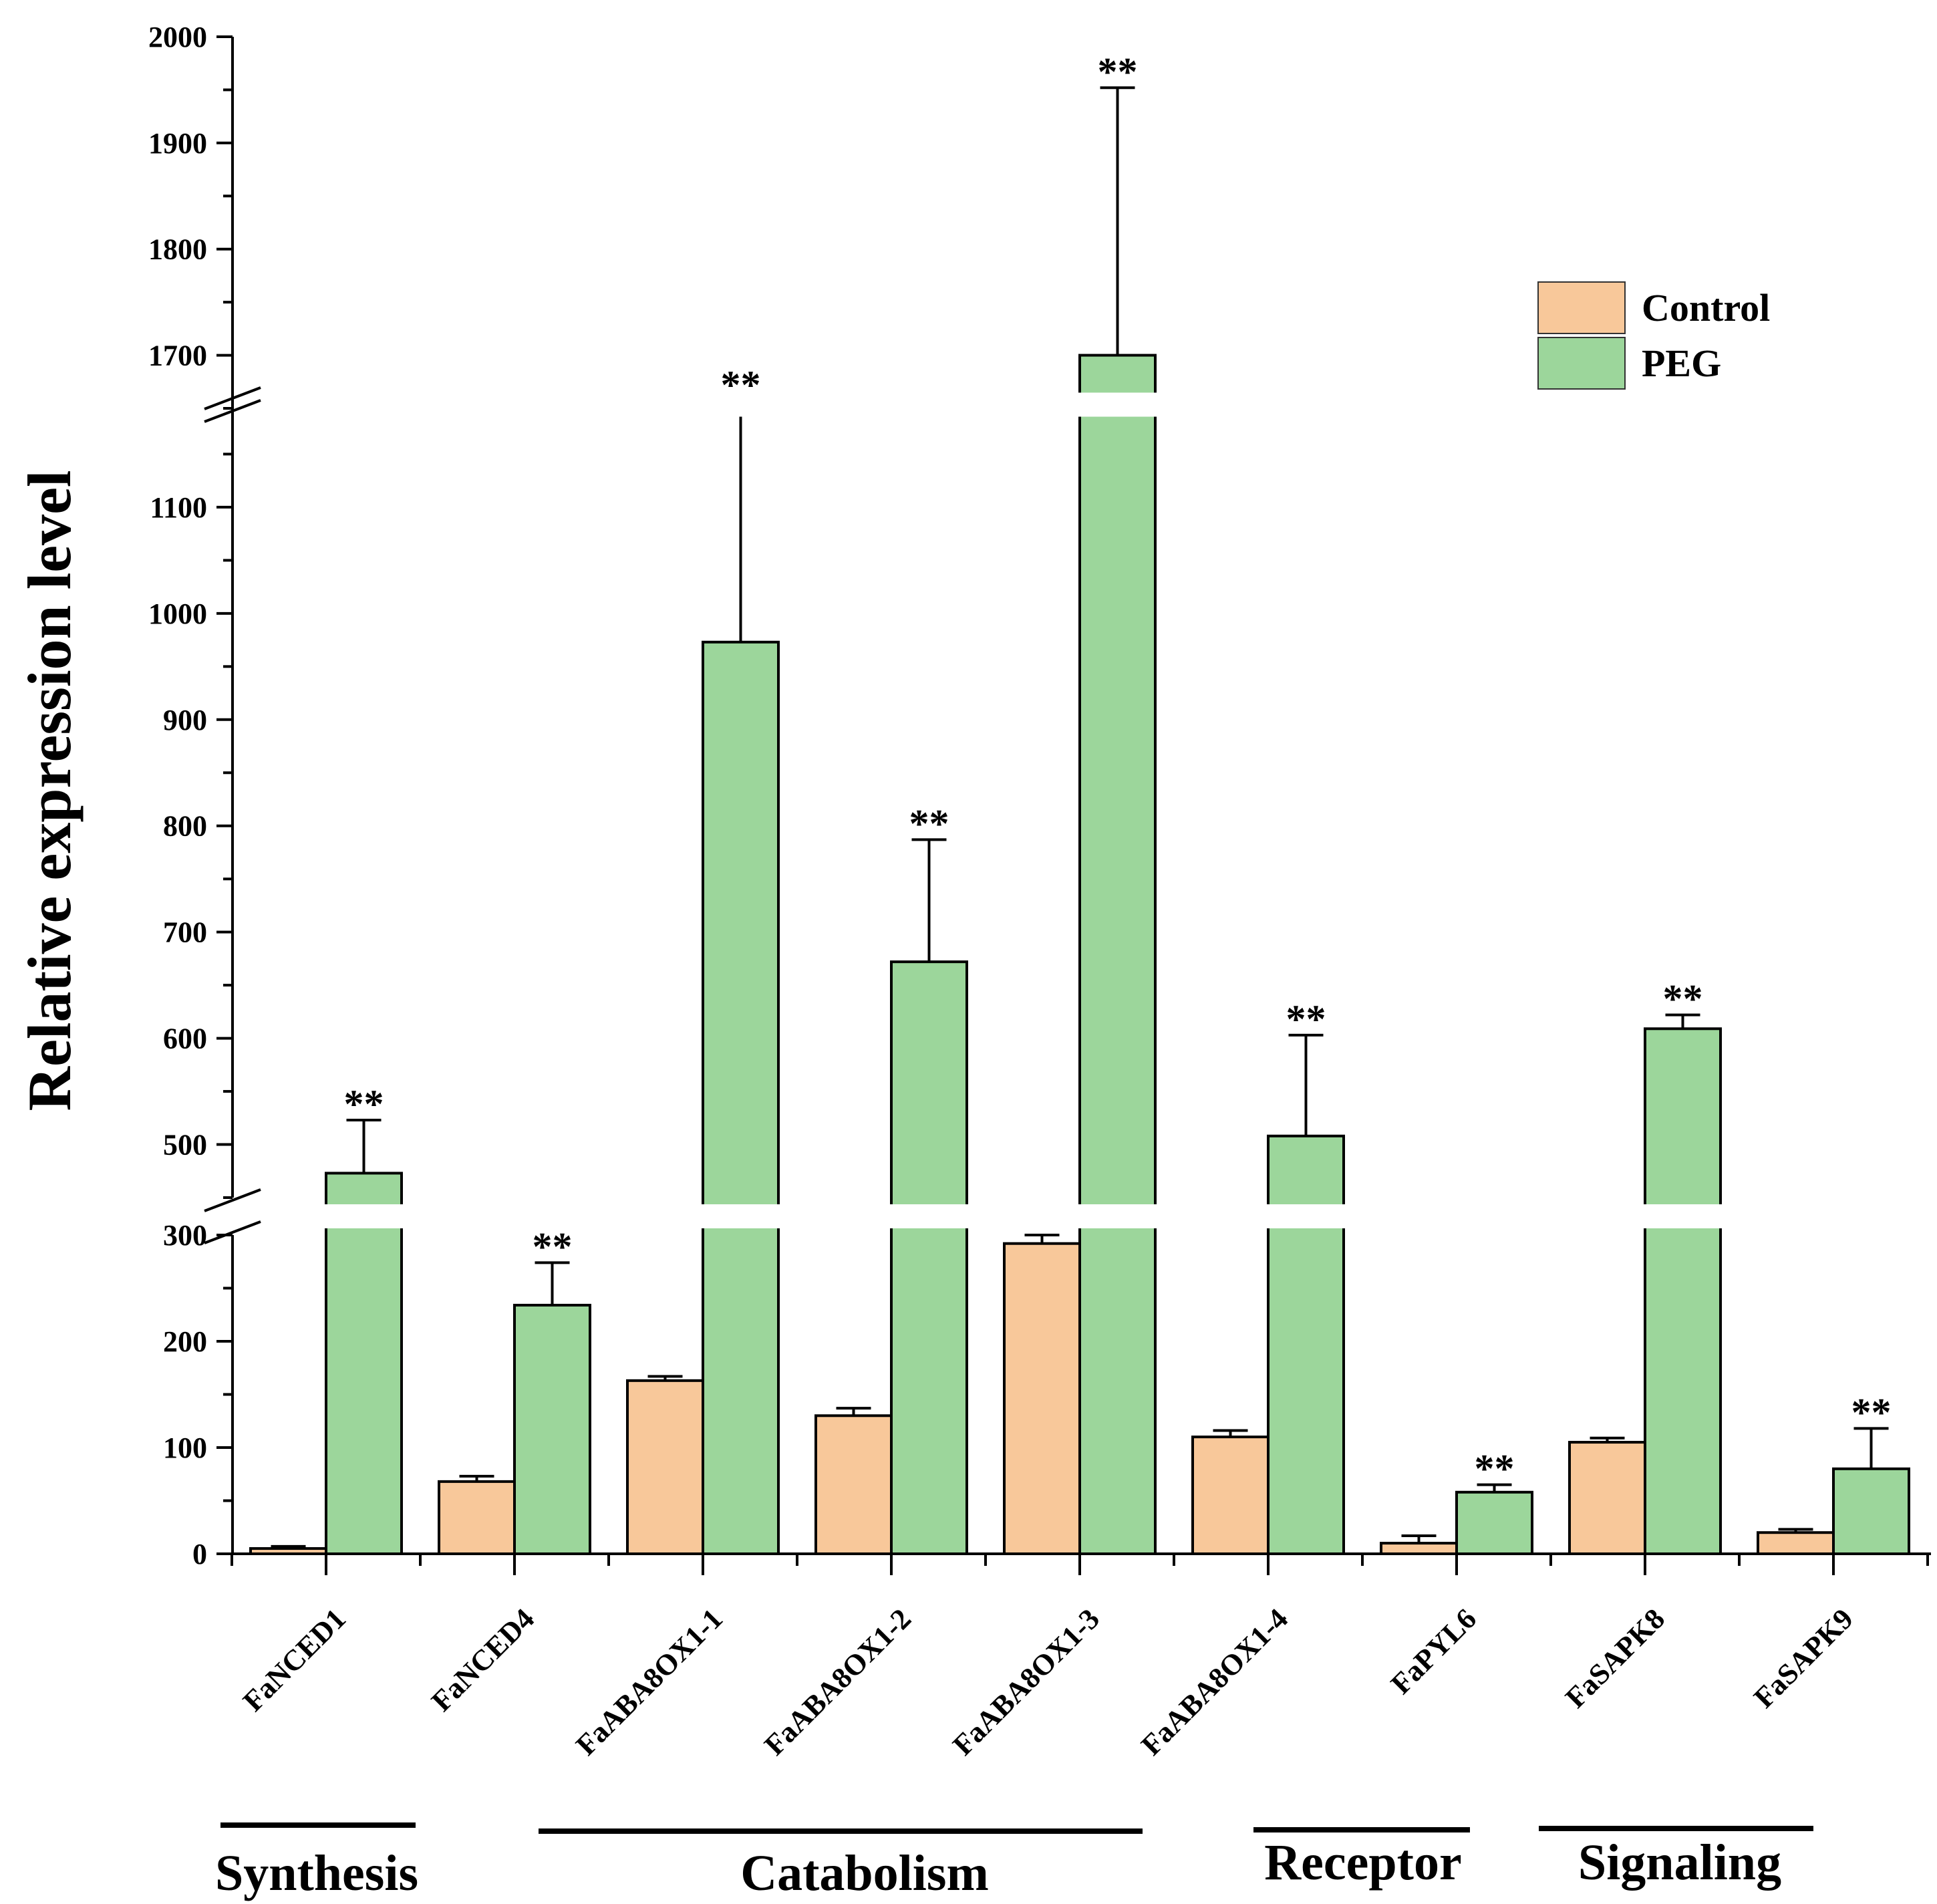  I want to click on significance-label-FaABA8OX1-3: **, so click(1118, 71).